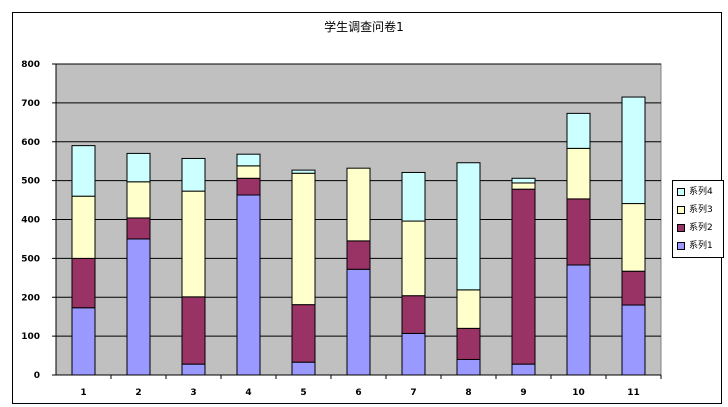 Image resolution: width=728 pixels, height=407 pixels. What do you see at coordinates (701, 246) in the screenshot?
I see `legend-label: 系列1` at bounding box center [701, 246].